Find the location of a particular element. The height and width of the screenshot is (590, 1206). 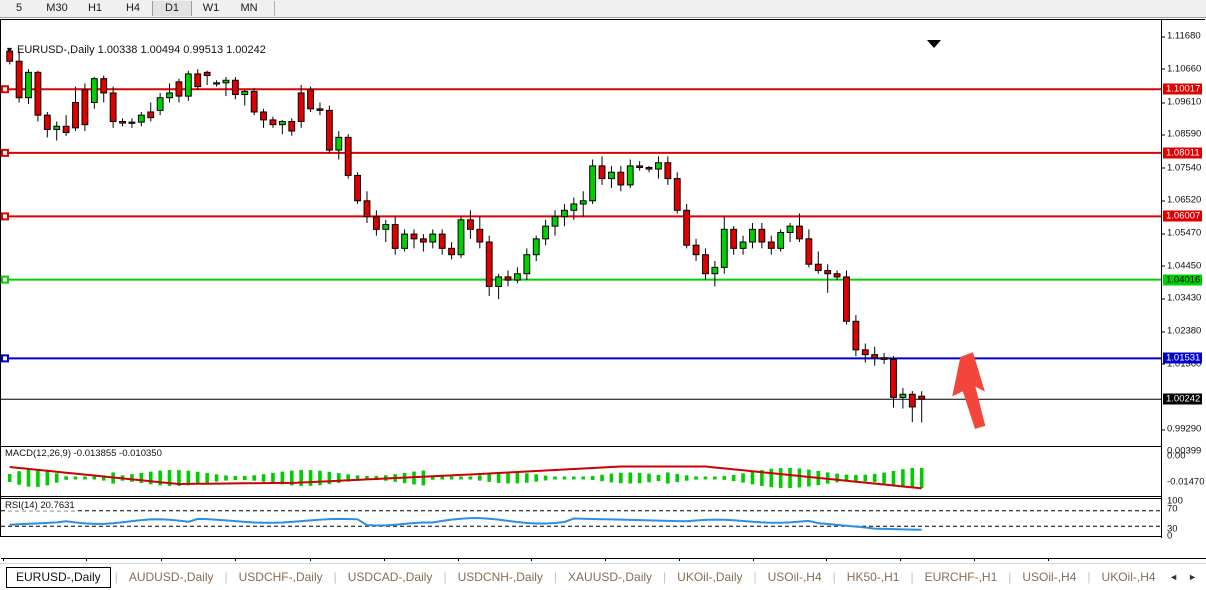

timeframe-button-h4: H4 is located at coordinates (133, 8).